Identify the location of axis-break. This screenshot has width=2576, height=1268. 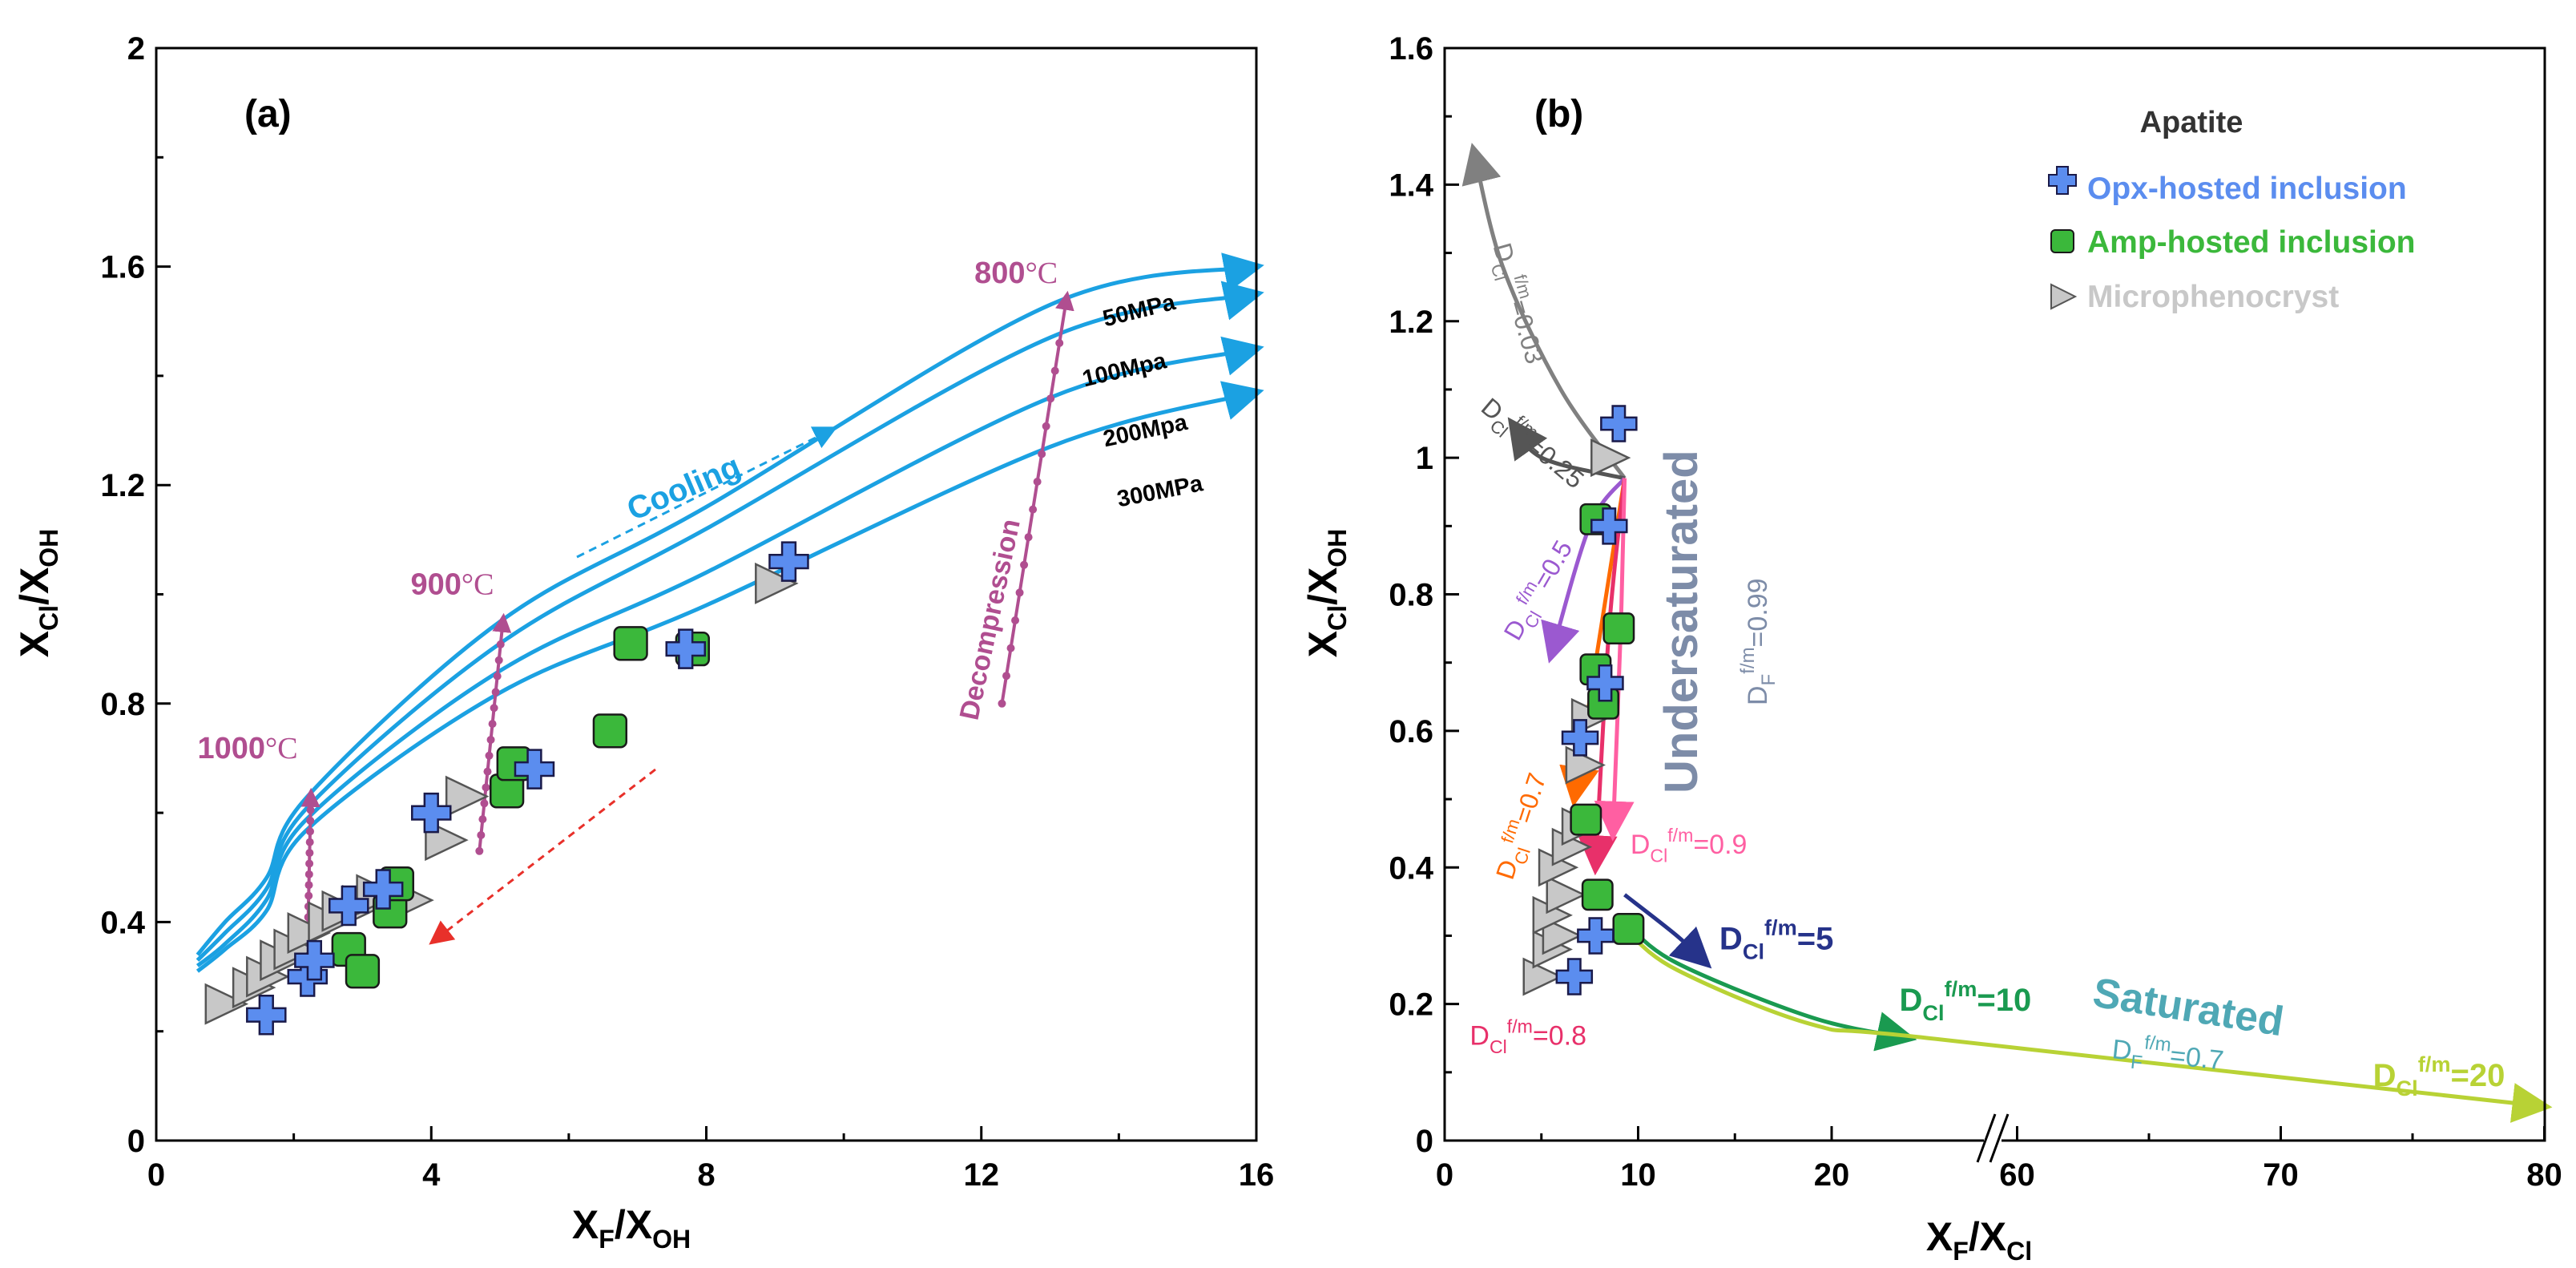
(1993, 1138).